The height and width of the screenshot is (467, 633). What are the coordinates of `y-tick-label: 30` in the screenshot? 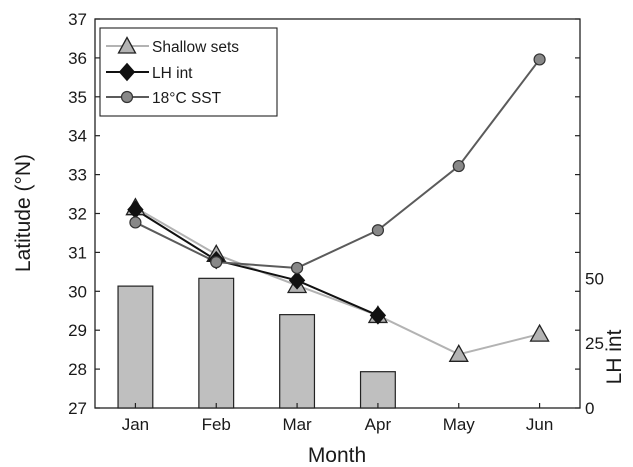 It's located at (77, 291).